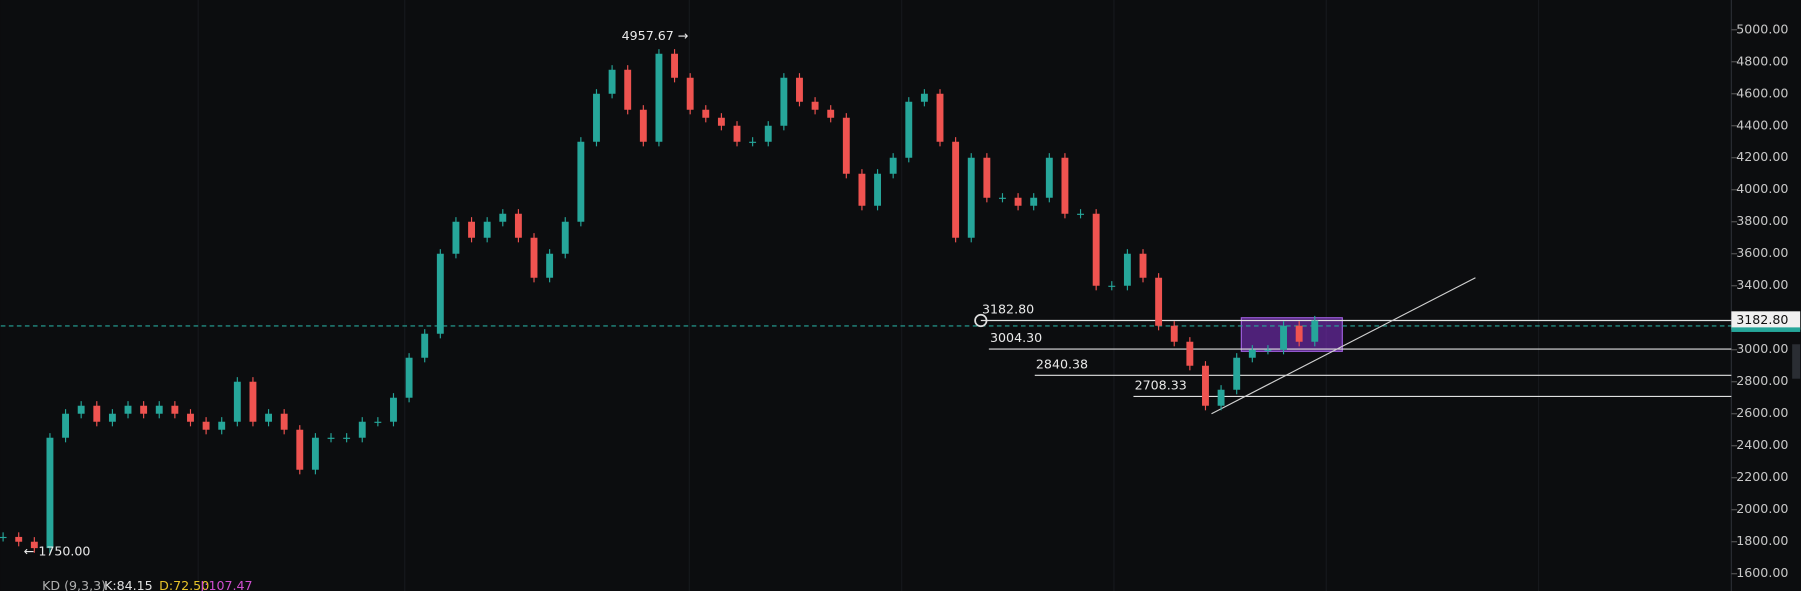 The image size is (1801, 591). I want to click on y-tick-label: 2600.00, so click(1762, 412).